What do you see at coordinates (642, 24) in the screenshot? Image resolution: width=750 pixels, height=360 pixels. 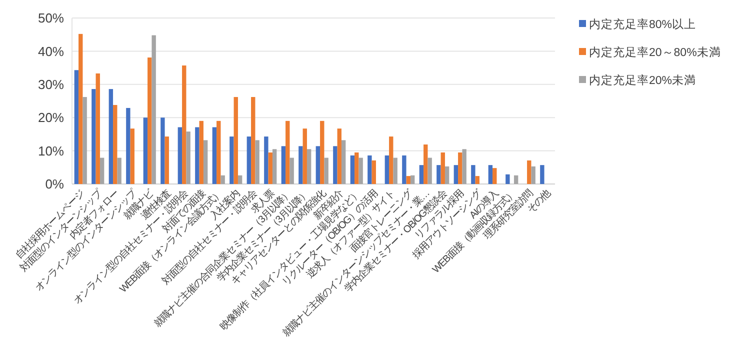 I see `legend-label: 内定充足率80%以上` at bounding box center [642, 24].